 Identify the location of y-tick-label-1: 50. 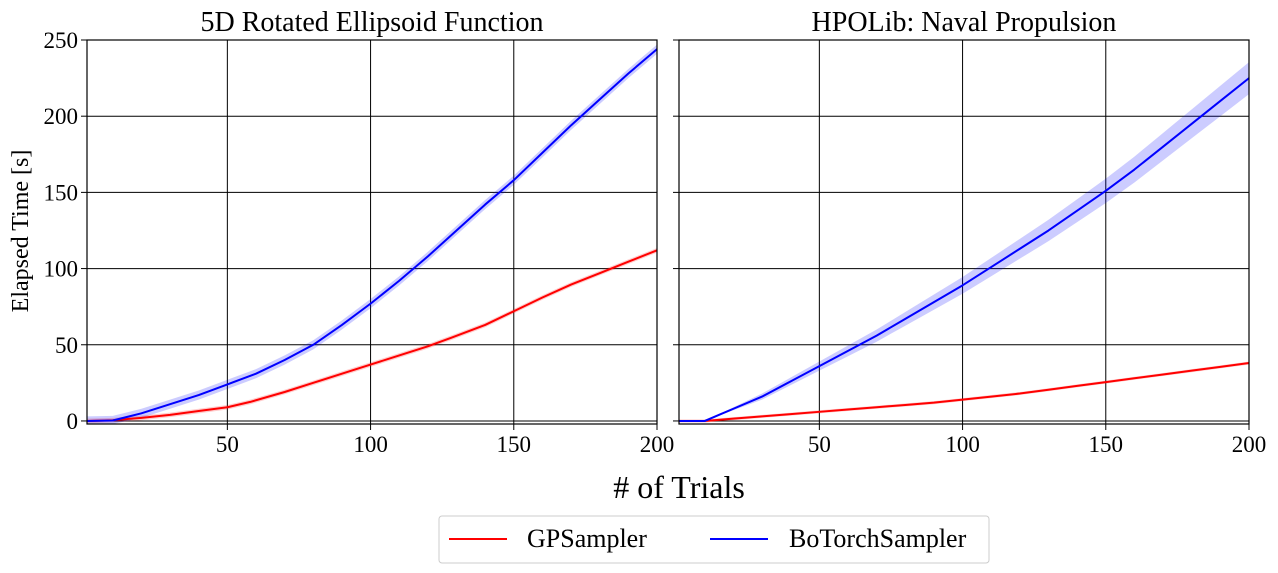
(66, 345).